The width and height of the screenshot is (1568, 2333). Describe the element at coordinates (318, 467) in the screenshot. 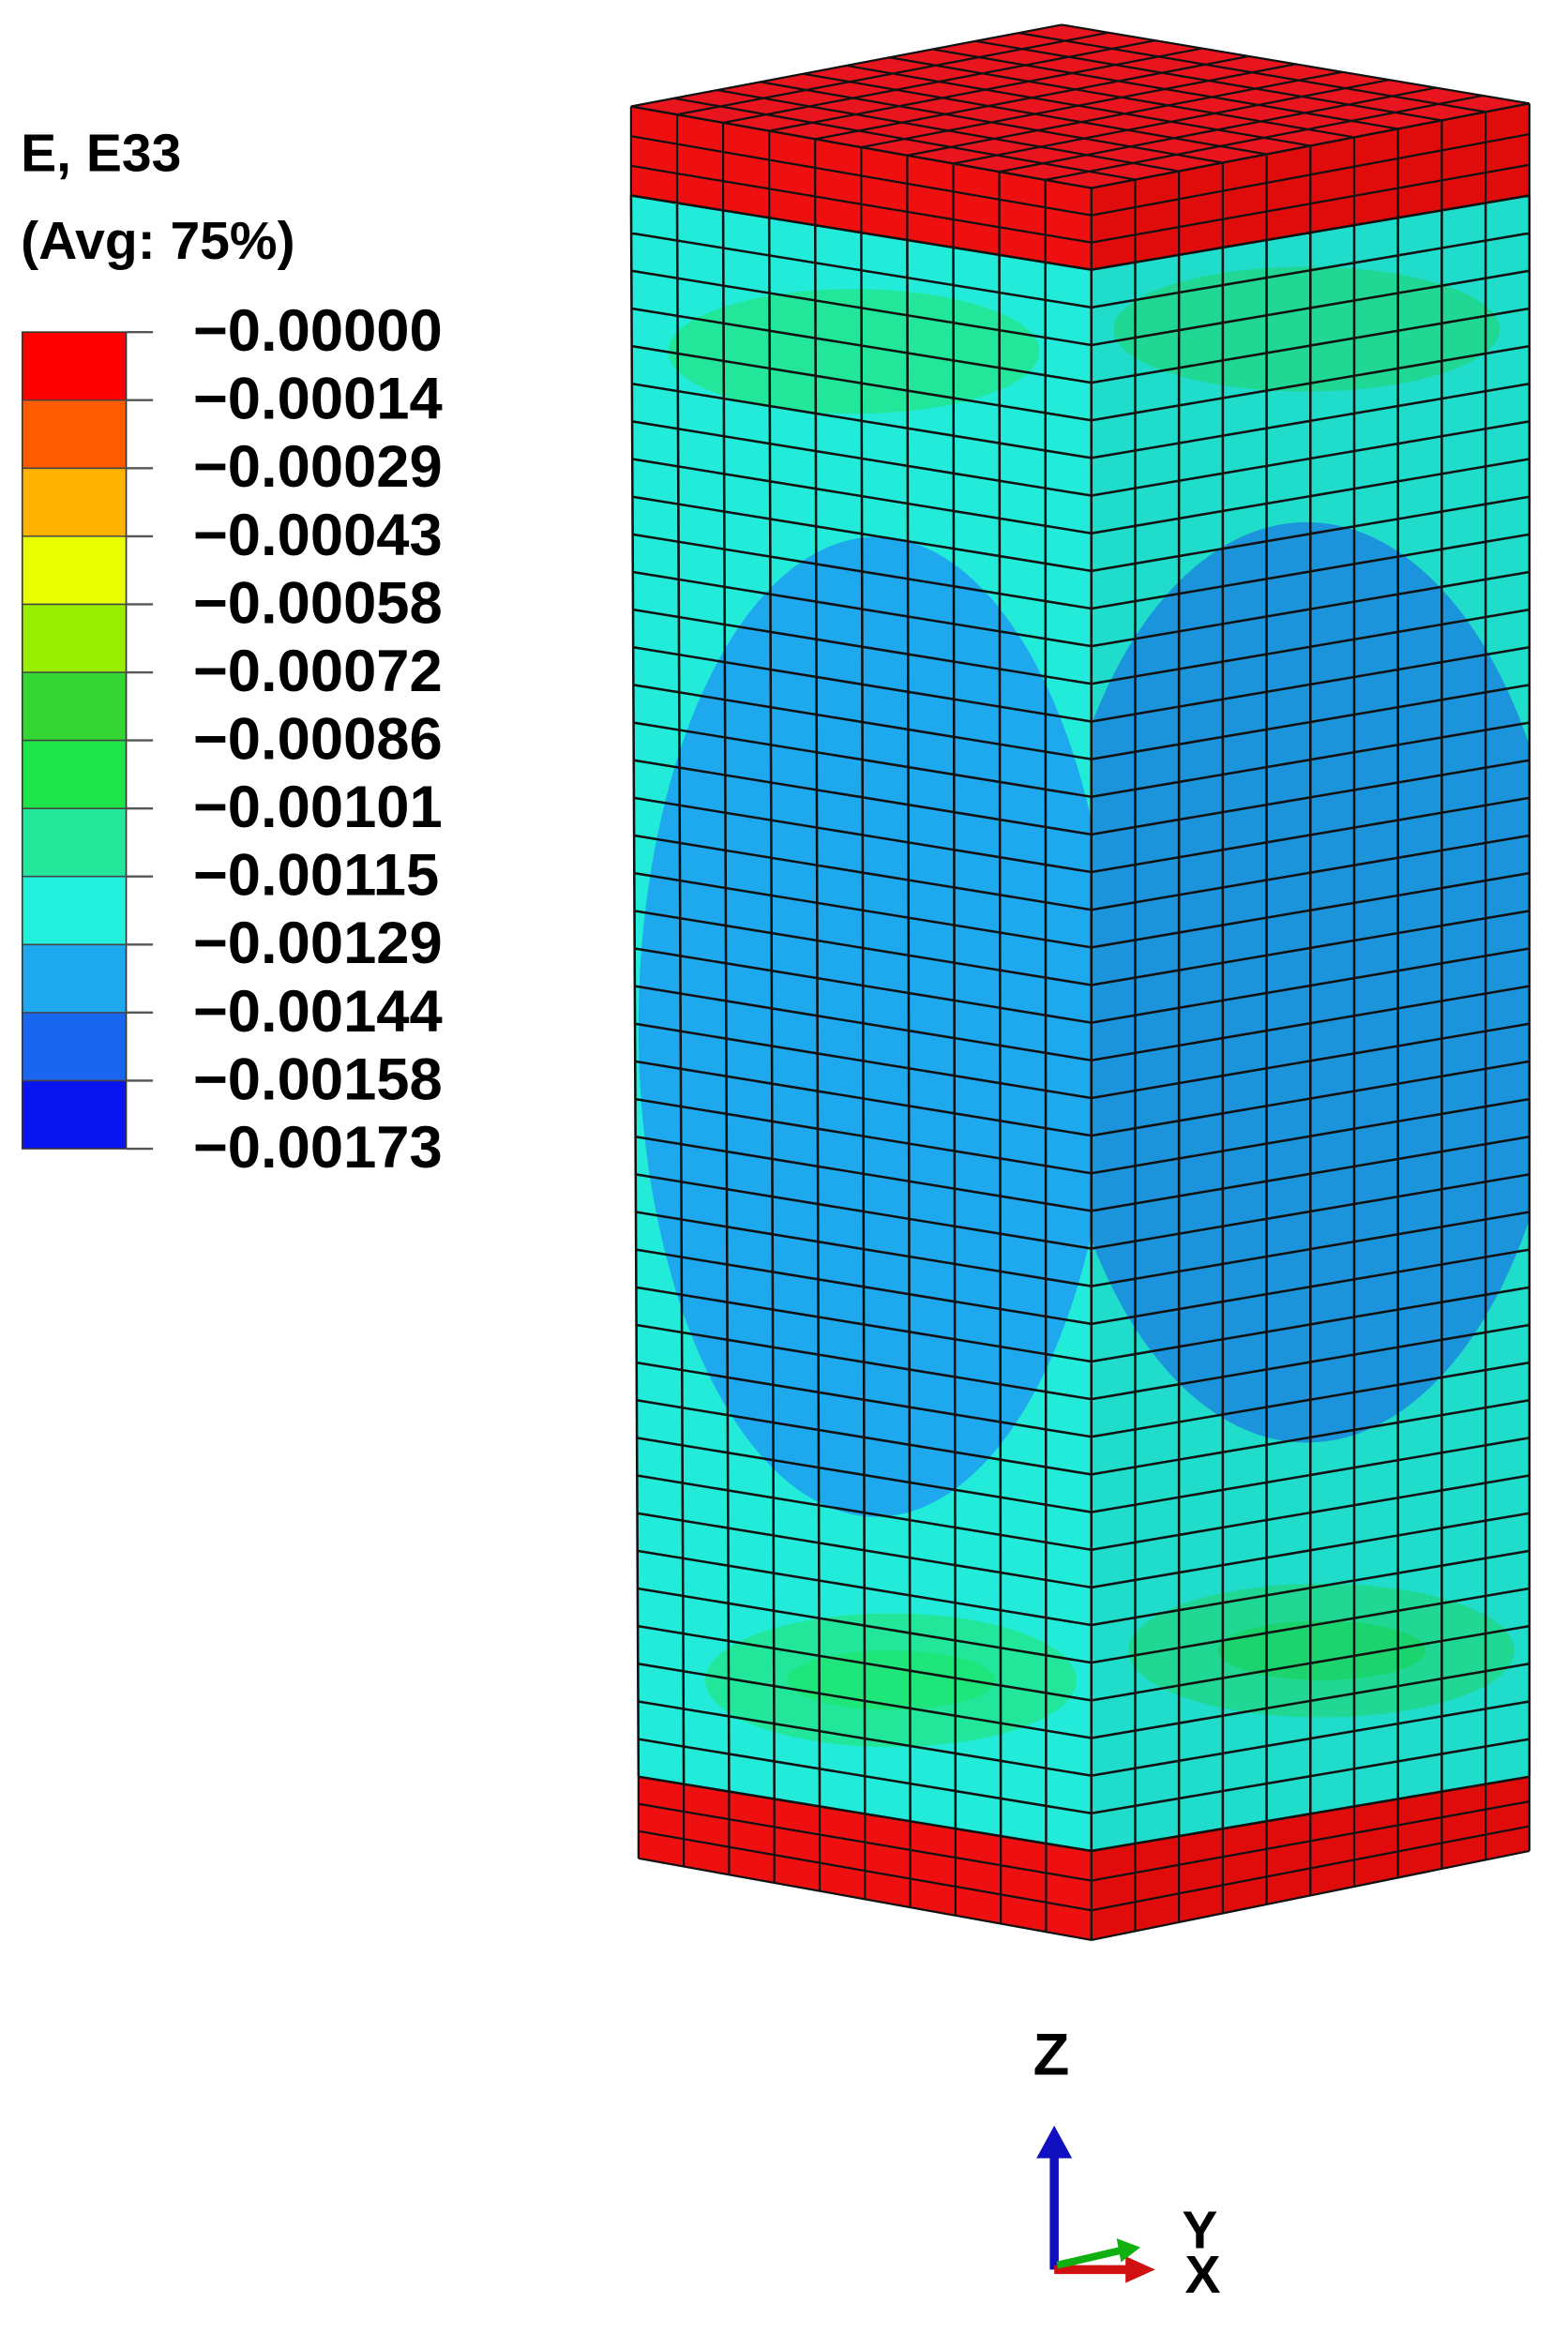

I see `legend-label: −0.00029` at that location.